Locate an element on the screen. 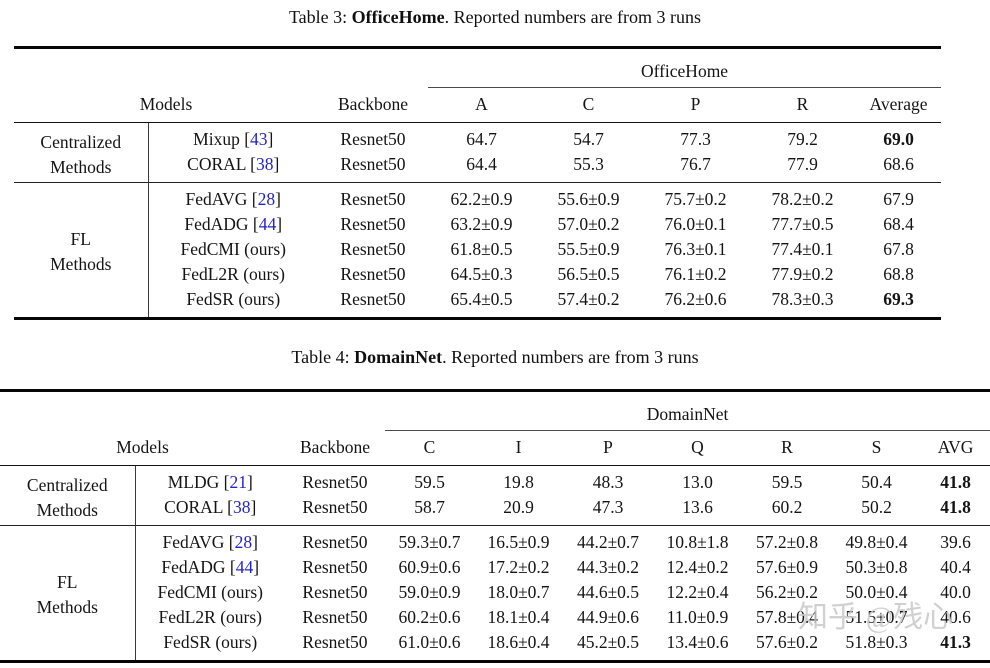 The height and width of the screenshot is (668, 990). value-cell: 79.2 is located at coordinates (802, 139).